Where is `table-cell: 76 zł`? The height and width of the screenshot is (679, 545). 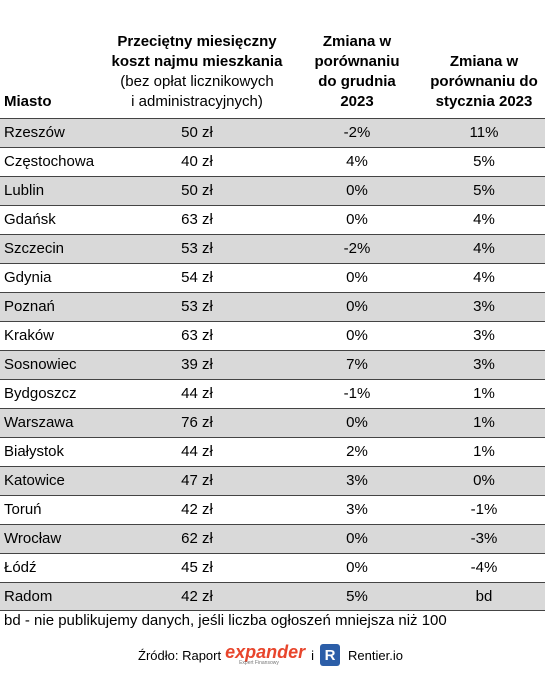 table-cell: 76 zł is located at coordinates (197, 422).